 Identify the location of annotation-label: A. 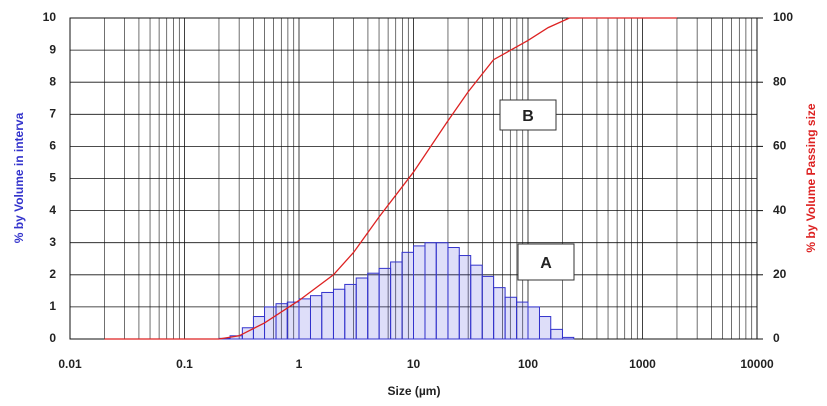
(546, 263).